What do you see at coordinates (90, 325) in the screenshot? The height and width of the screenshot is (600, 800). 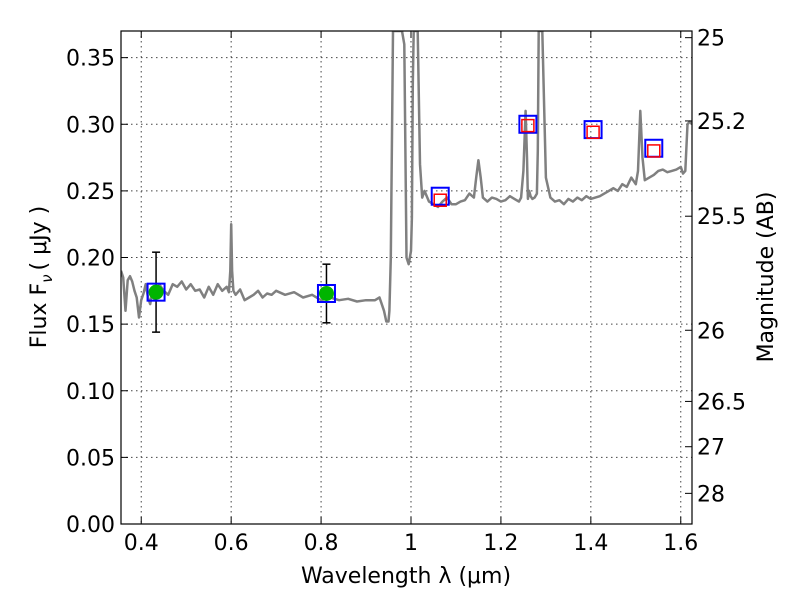 I see `y-tick-label: 0.15` at bounding box center [90, 325].